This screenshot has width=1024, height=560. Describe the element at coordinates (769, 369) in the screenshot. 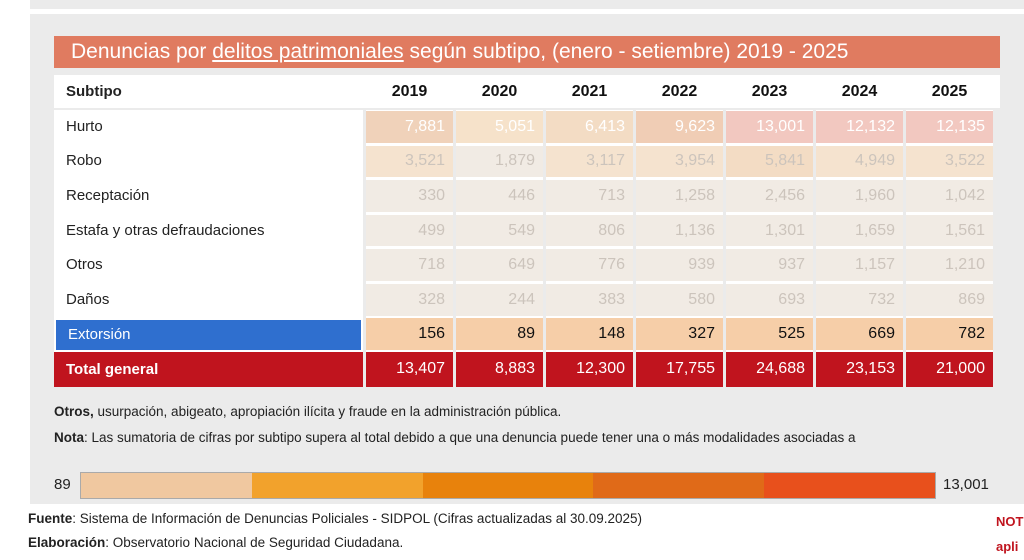

I see `table-cell: 24,688` at that location.